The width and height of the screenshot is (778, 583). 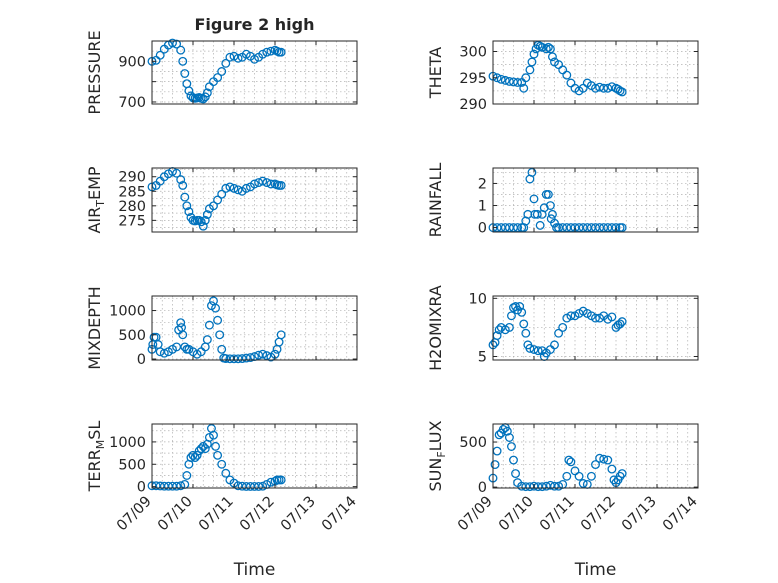 I want to click on panel-pressure: 700 900 PRESSURE, so click(x=221, y=72).